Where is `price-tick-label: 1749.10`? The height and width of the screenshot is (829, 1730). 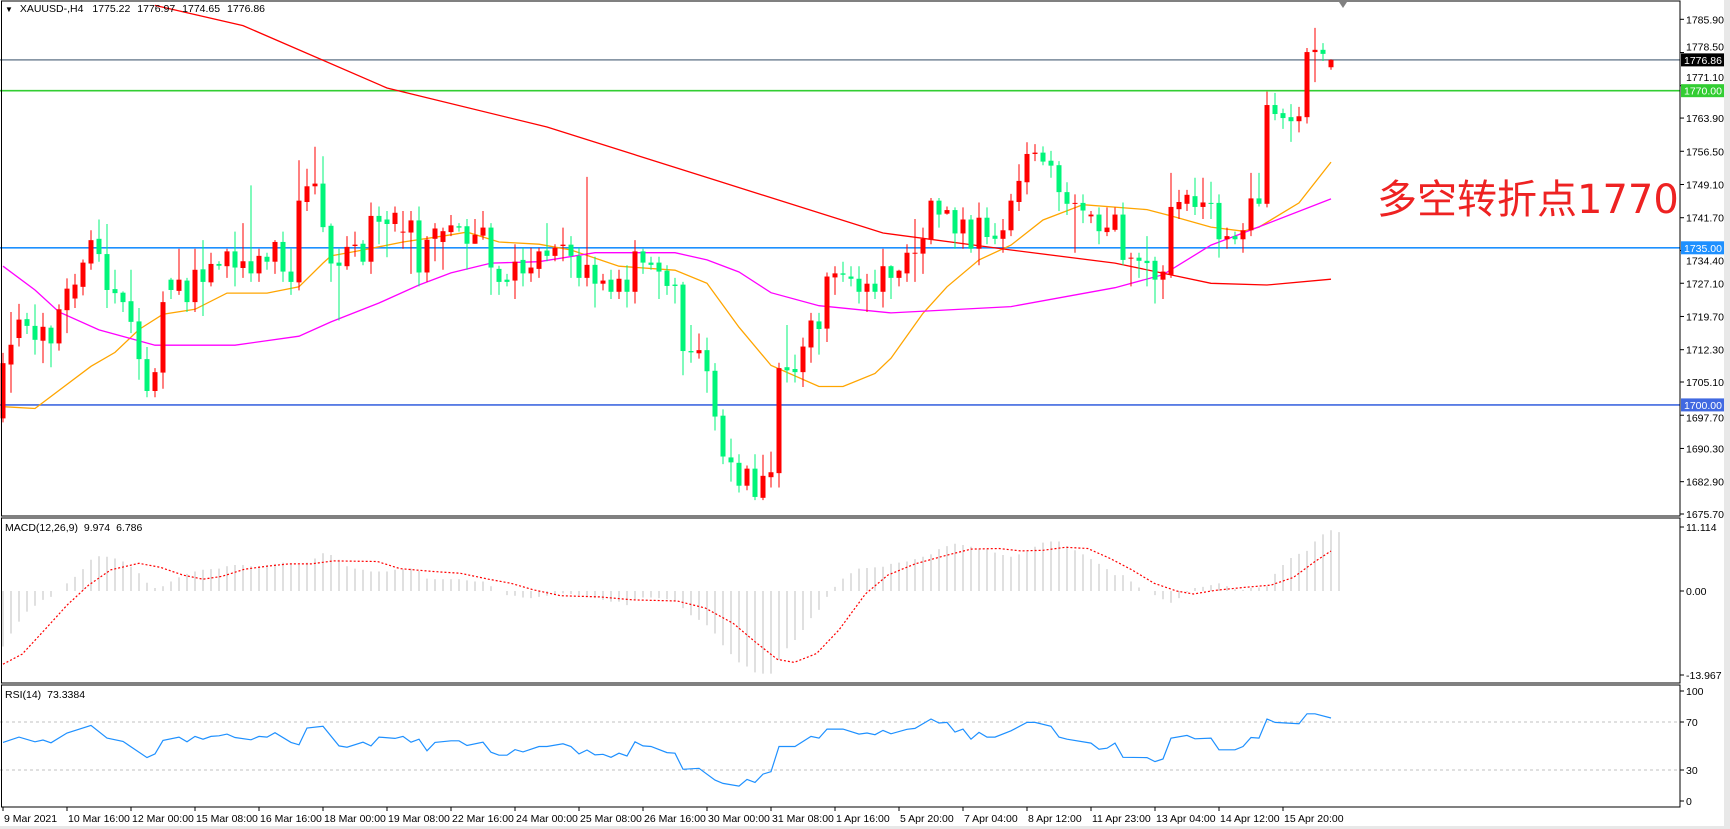 price-tick-label: 1749.10 is located at coordinates (1705, 185).